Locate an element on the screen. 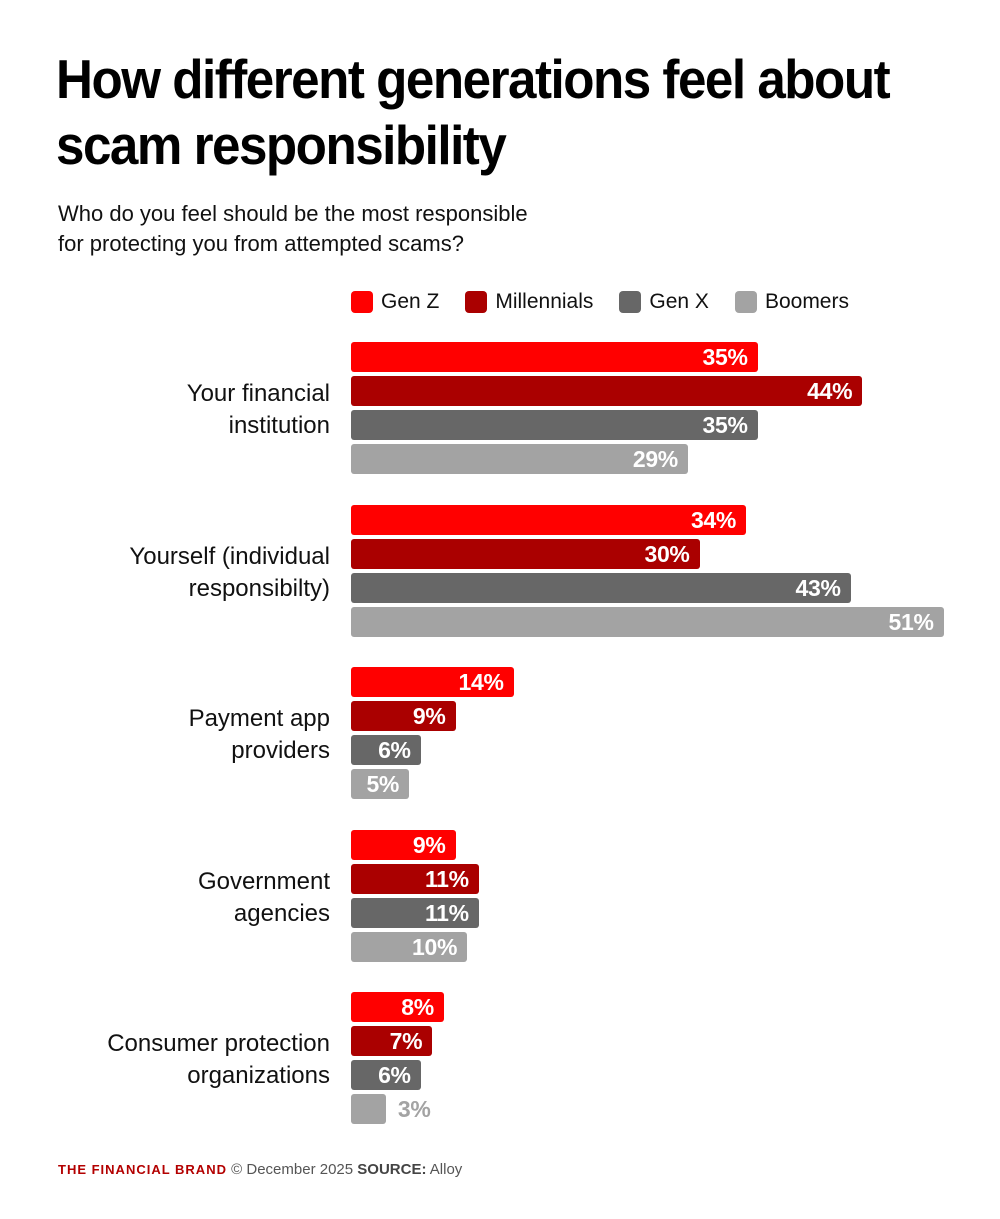 This screenshot has height=1219, width=1000. bar-group: Your financial institution 35% 44% 35% 29% is located at coordinates (500, 410).